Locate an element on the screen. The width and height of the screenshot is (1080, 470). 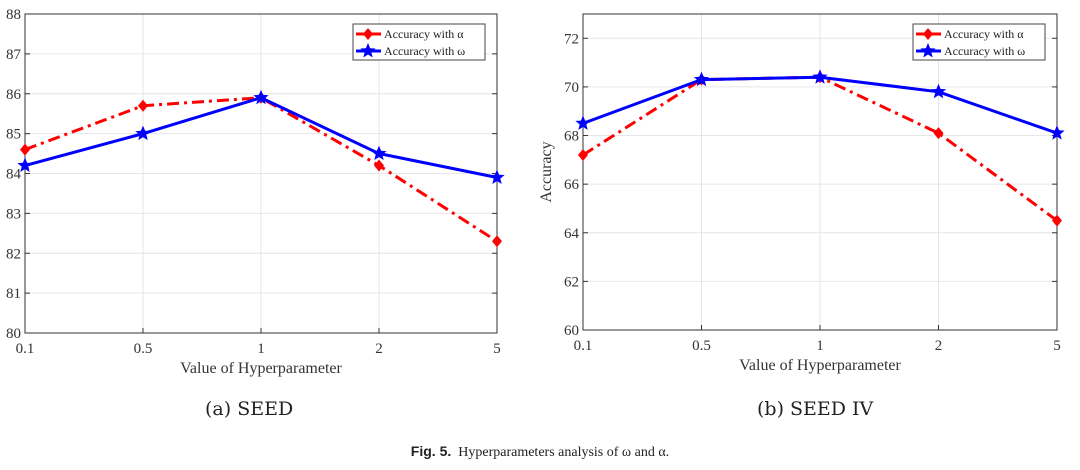
y-tick-label: 82 is located at coordinates (13, 254).